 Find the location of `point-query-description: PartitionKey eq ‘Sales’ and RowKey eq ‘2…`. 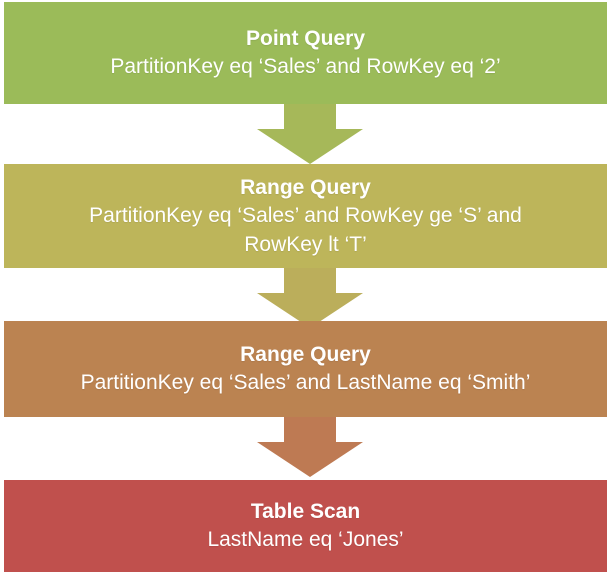

point-query-description: PartitionKey eq ‘Sales’ and RowKey eq ‘2… is located at coordinates (305, 66).